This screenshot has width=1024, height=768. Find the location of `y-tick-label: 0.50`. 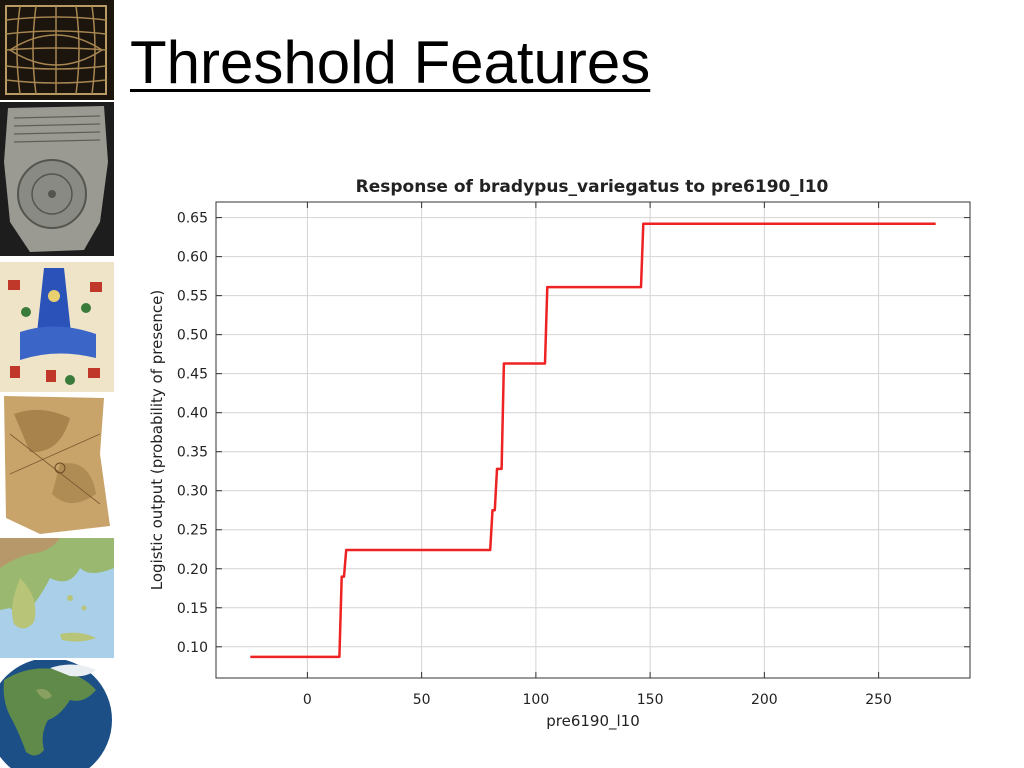

y-tick-label: 0.50 is located at coordinates (192, 336).